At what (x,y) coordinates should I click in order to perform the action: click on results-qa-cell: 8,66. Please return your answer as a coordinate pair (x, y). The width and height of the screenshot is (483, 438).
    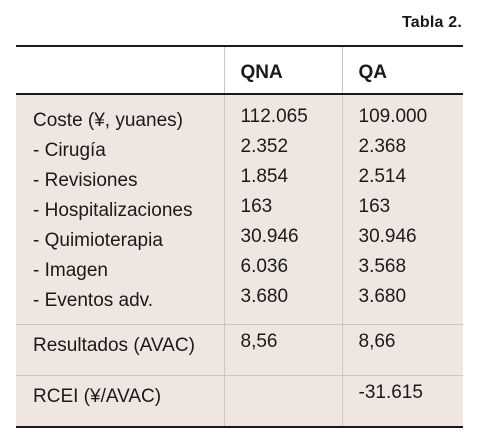
    Looking at the image, I should click on (402, 350).